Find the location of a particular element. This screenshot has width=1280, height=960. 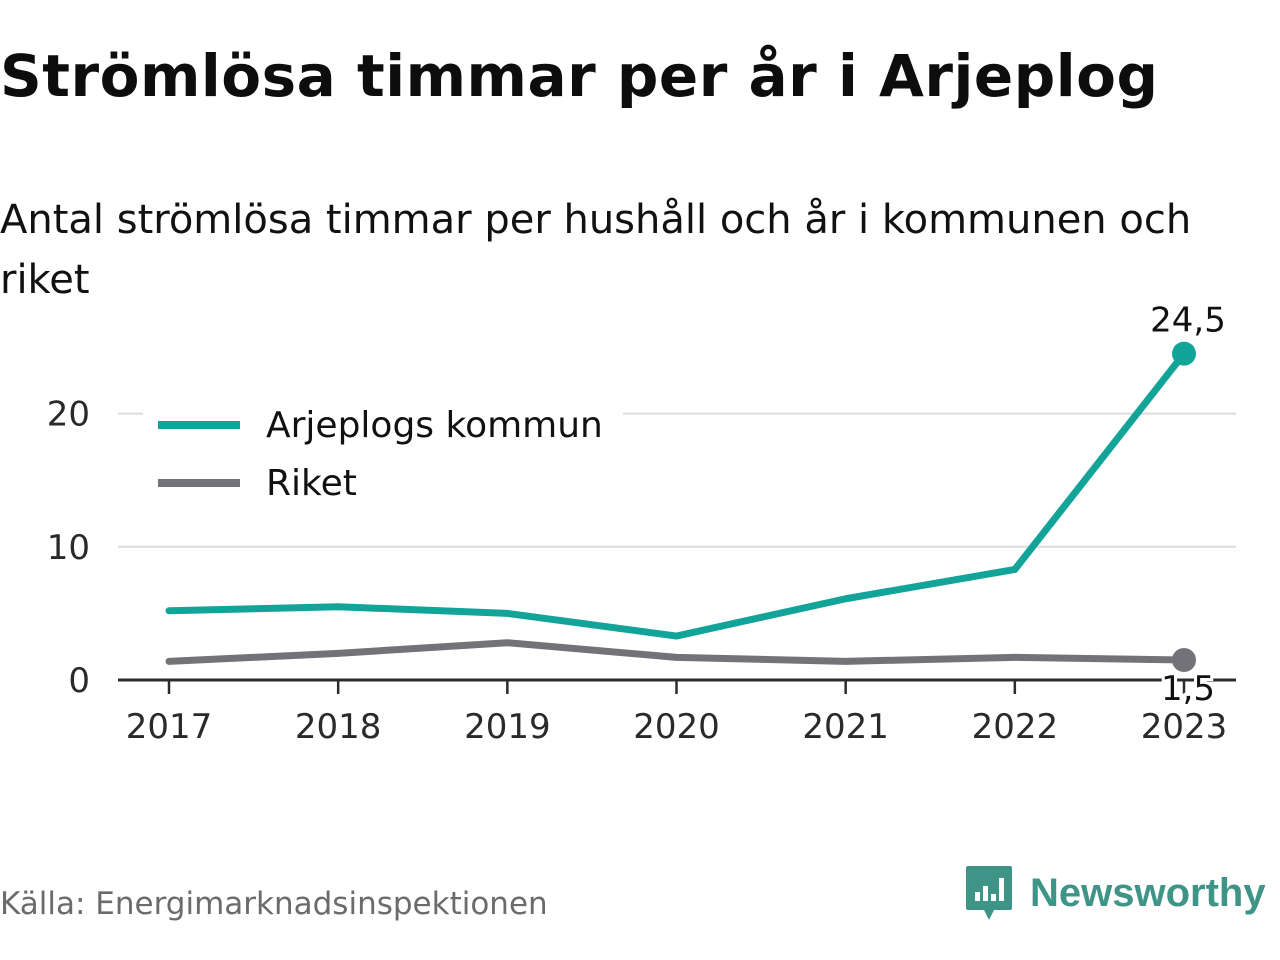

series-line is located at coordinates (676, 652).